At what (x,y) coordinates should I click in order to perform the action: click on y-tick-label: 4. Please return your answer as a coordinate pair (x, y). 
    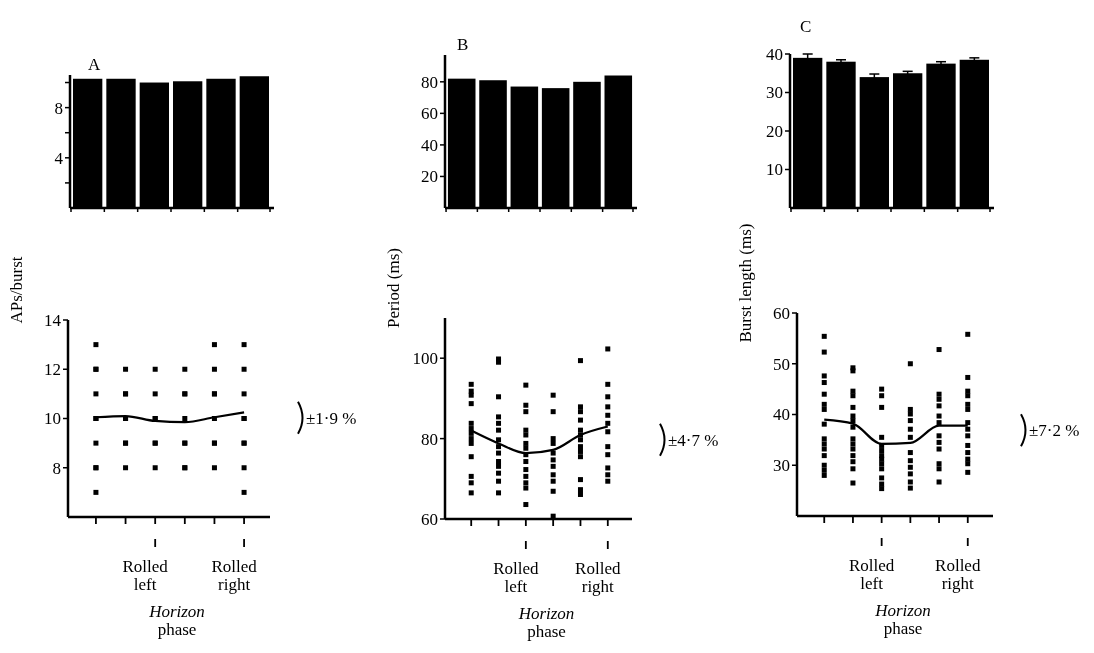
    Looking at the image, I should click on (59, 158).